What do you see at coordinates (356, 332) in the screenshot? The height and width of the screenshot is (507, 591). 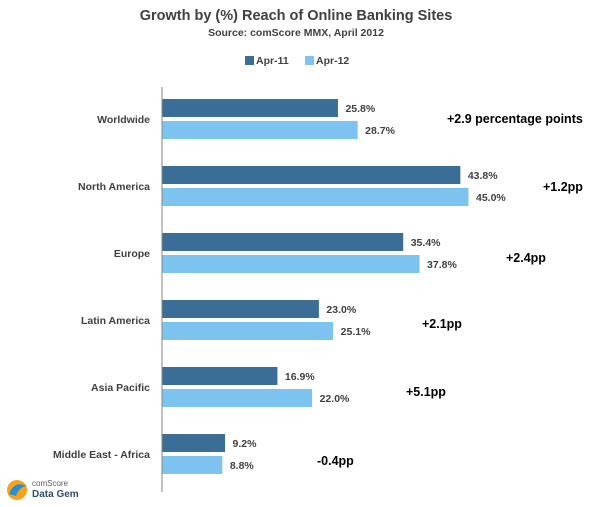 I see `value-label-latin-america-apr-12: 25.1%` at bounding box center [356, 332].